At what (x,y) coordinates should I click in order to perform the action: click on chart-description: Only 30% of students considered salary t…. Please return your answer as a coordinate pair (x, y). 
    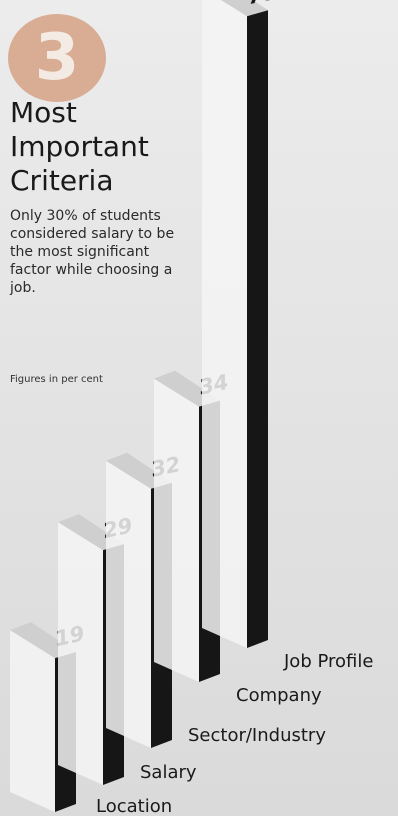
    Looking at the image, I should click on (92, 252).